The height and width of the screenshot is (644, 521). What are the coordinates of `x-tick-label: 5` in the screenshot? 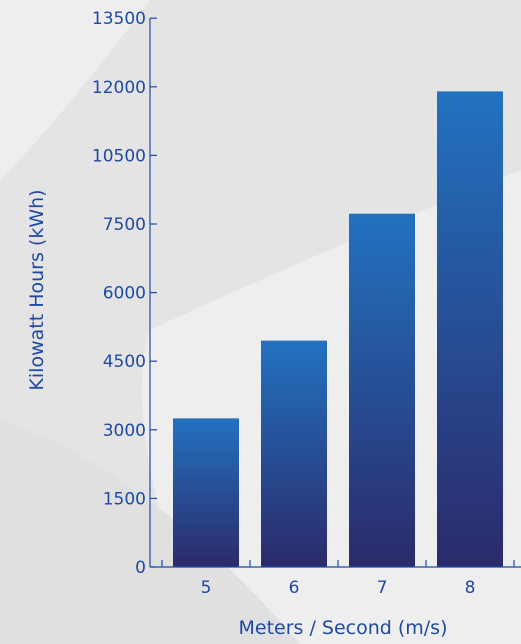 It's located at (206, 588).